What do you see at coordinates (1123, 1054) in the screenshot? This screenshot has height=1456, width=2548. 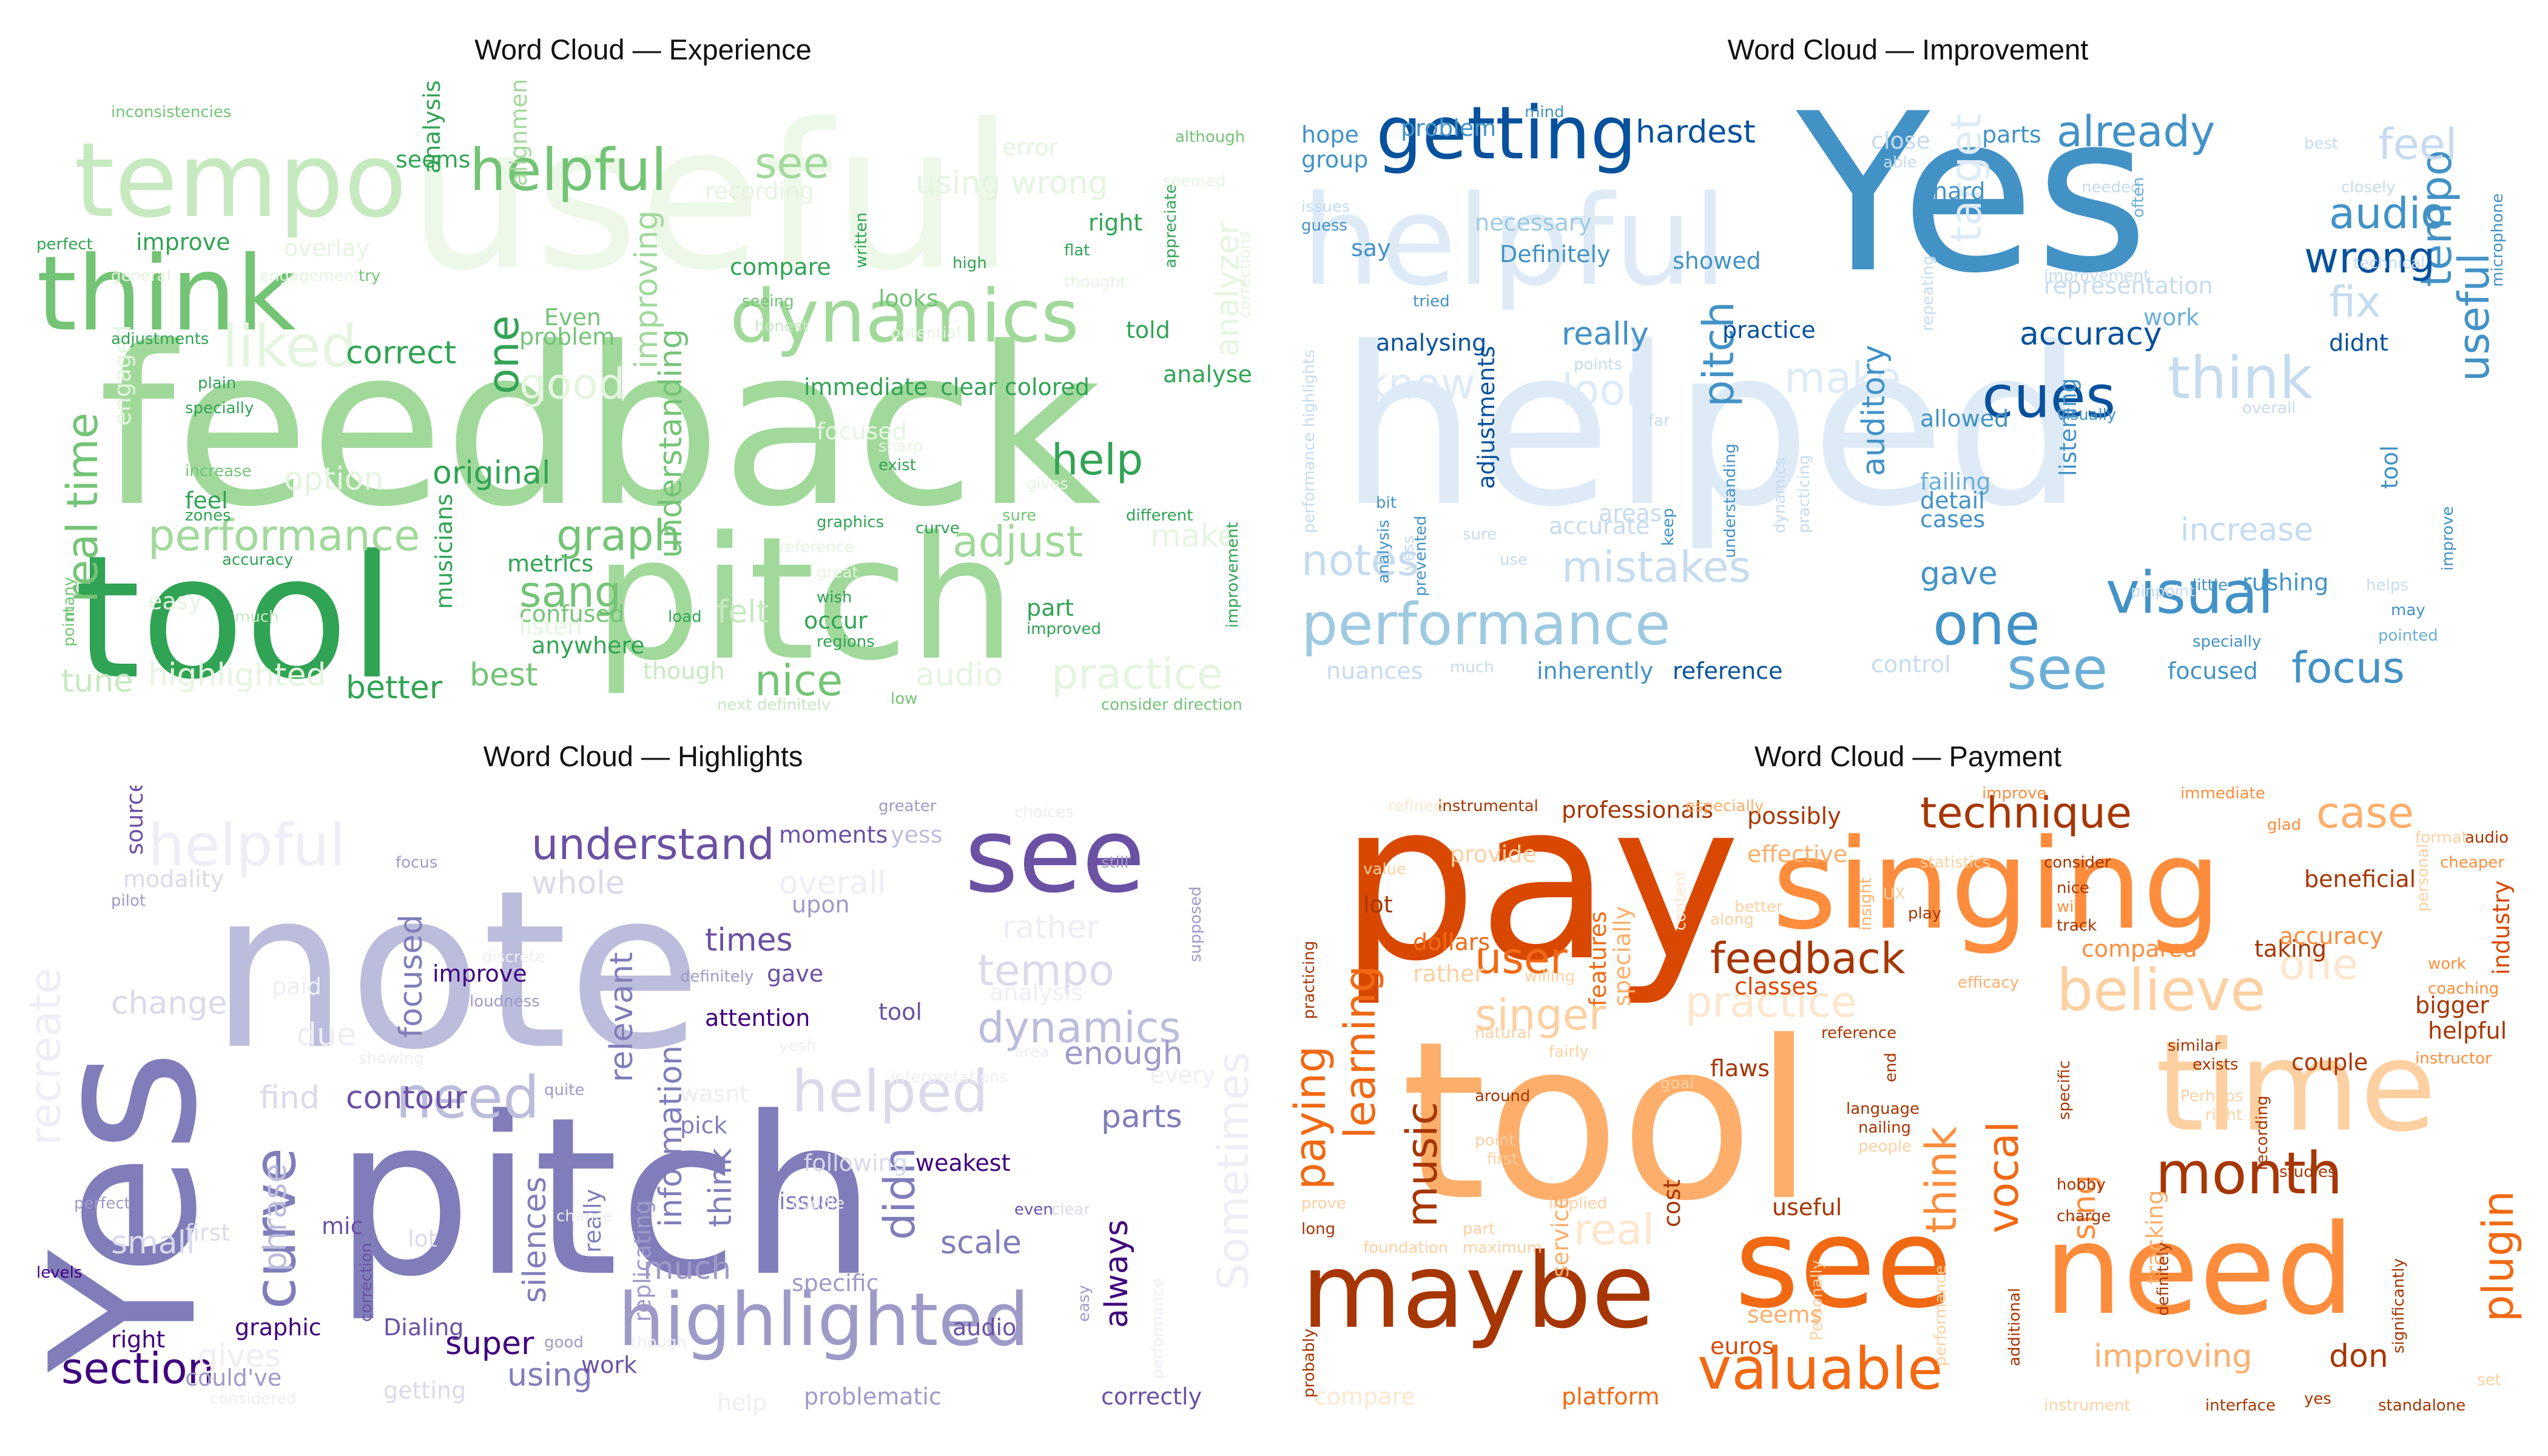 I see `cloud-word: enough` at bounding box center [1123, 1054].